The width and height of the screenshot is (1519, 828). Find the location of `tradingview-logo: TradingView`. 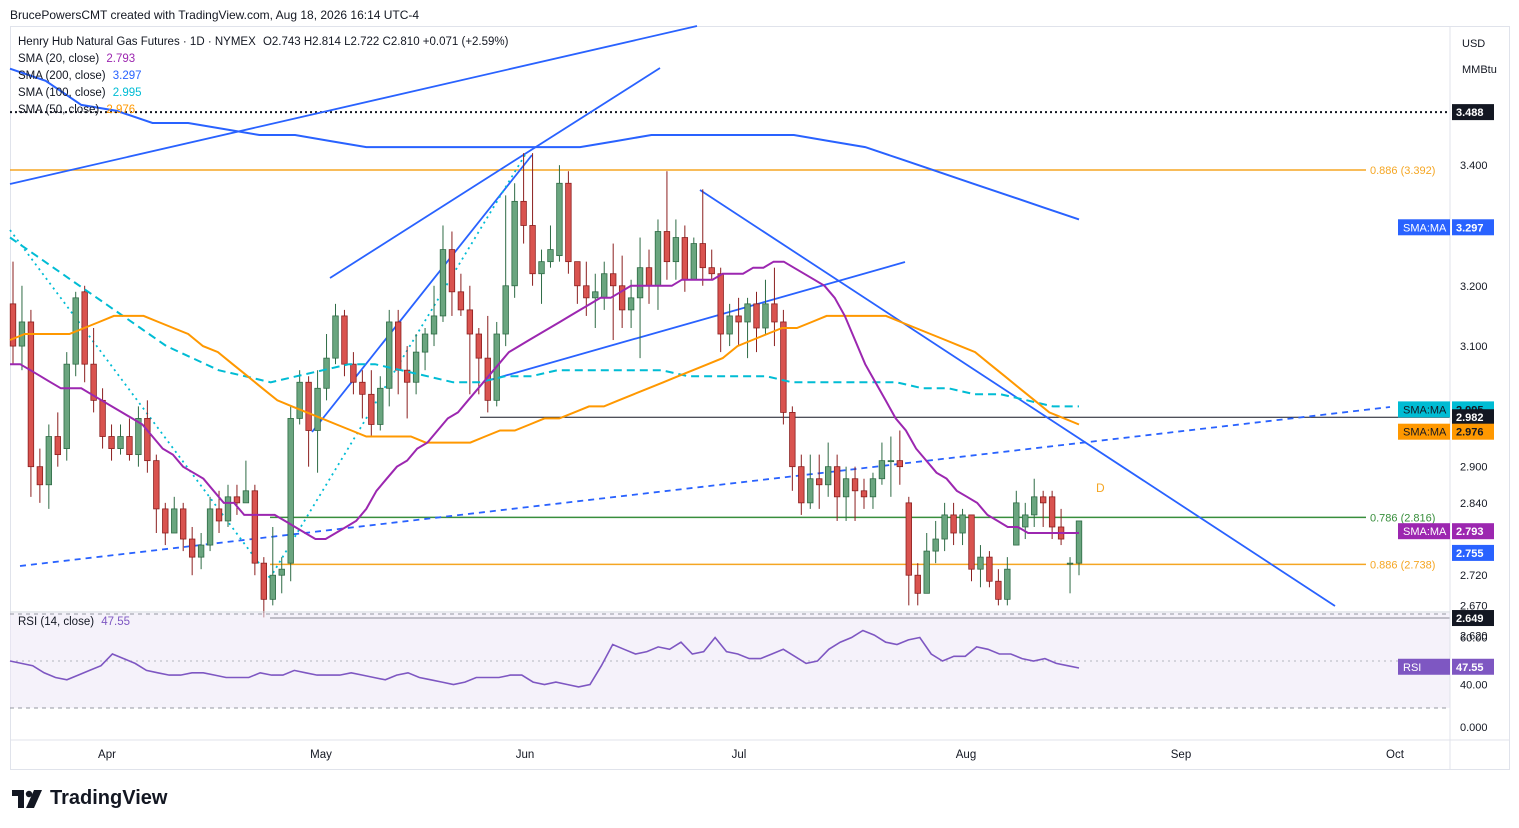

tradingview-logo: TradingView is located at coordinates (89, 798).